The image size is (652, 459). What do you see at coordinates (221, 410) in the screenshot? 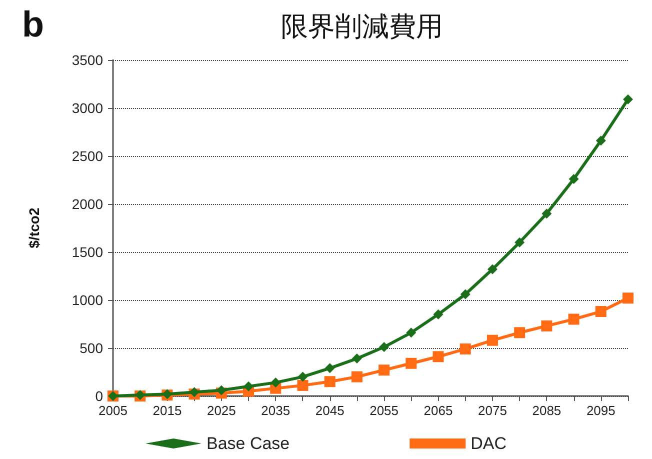
I see `x-tick-label: 2025` at bounding box center [221, 410].